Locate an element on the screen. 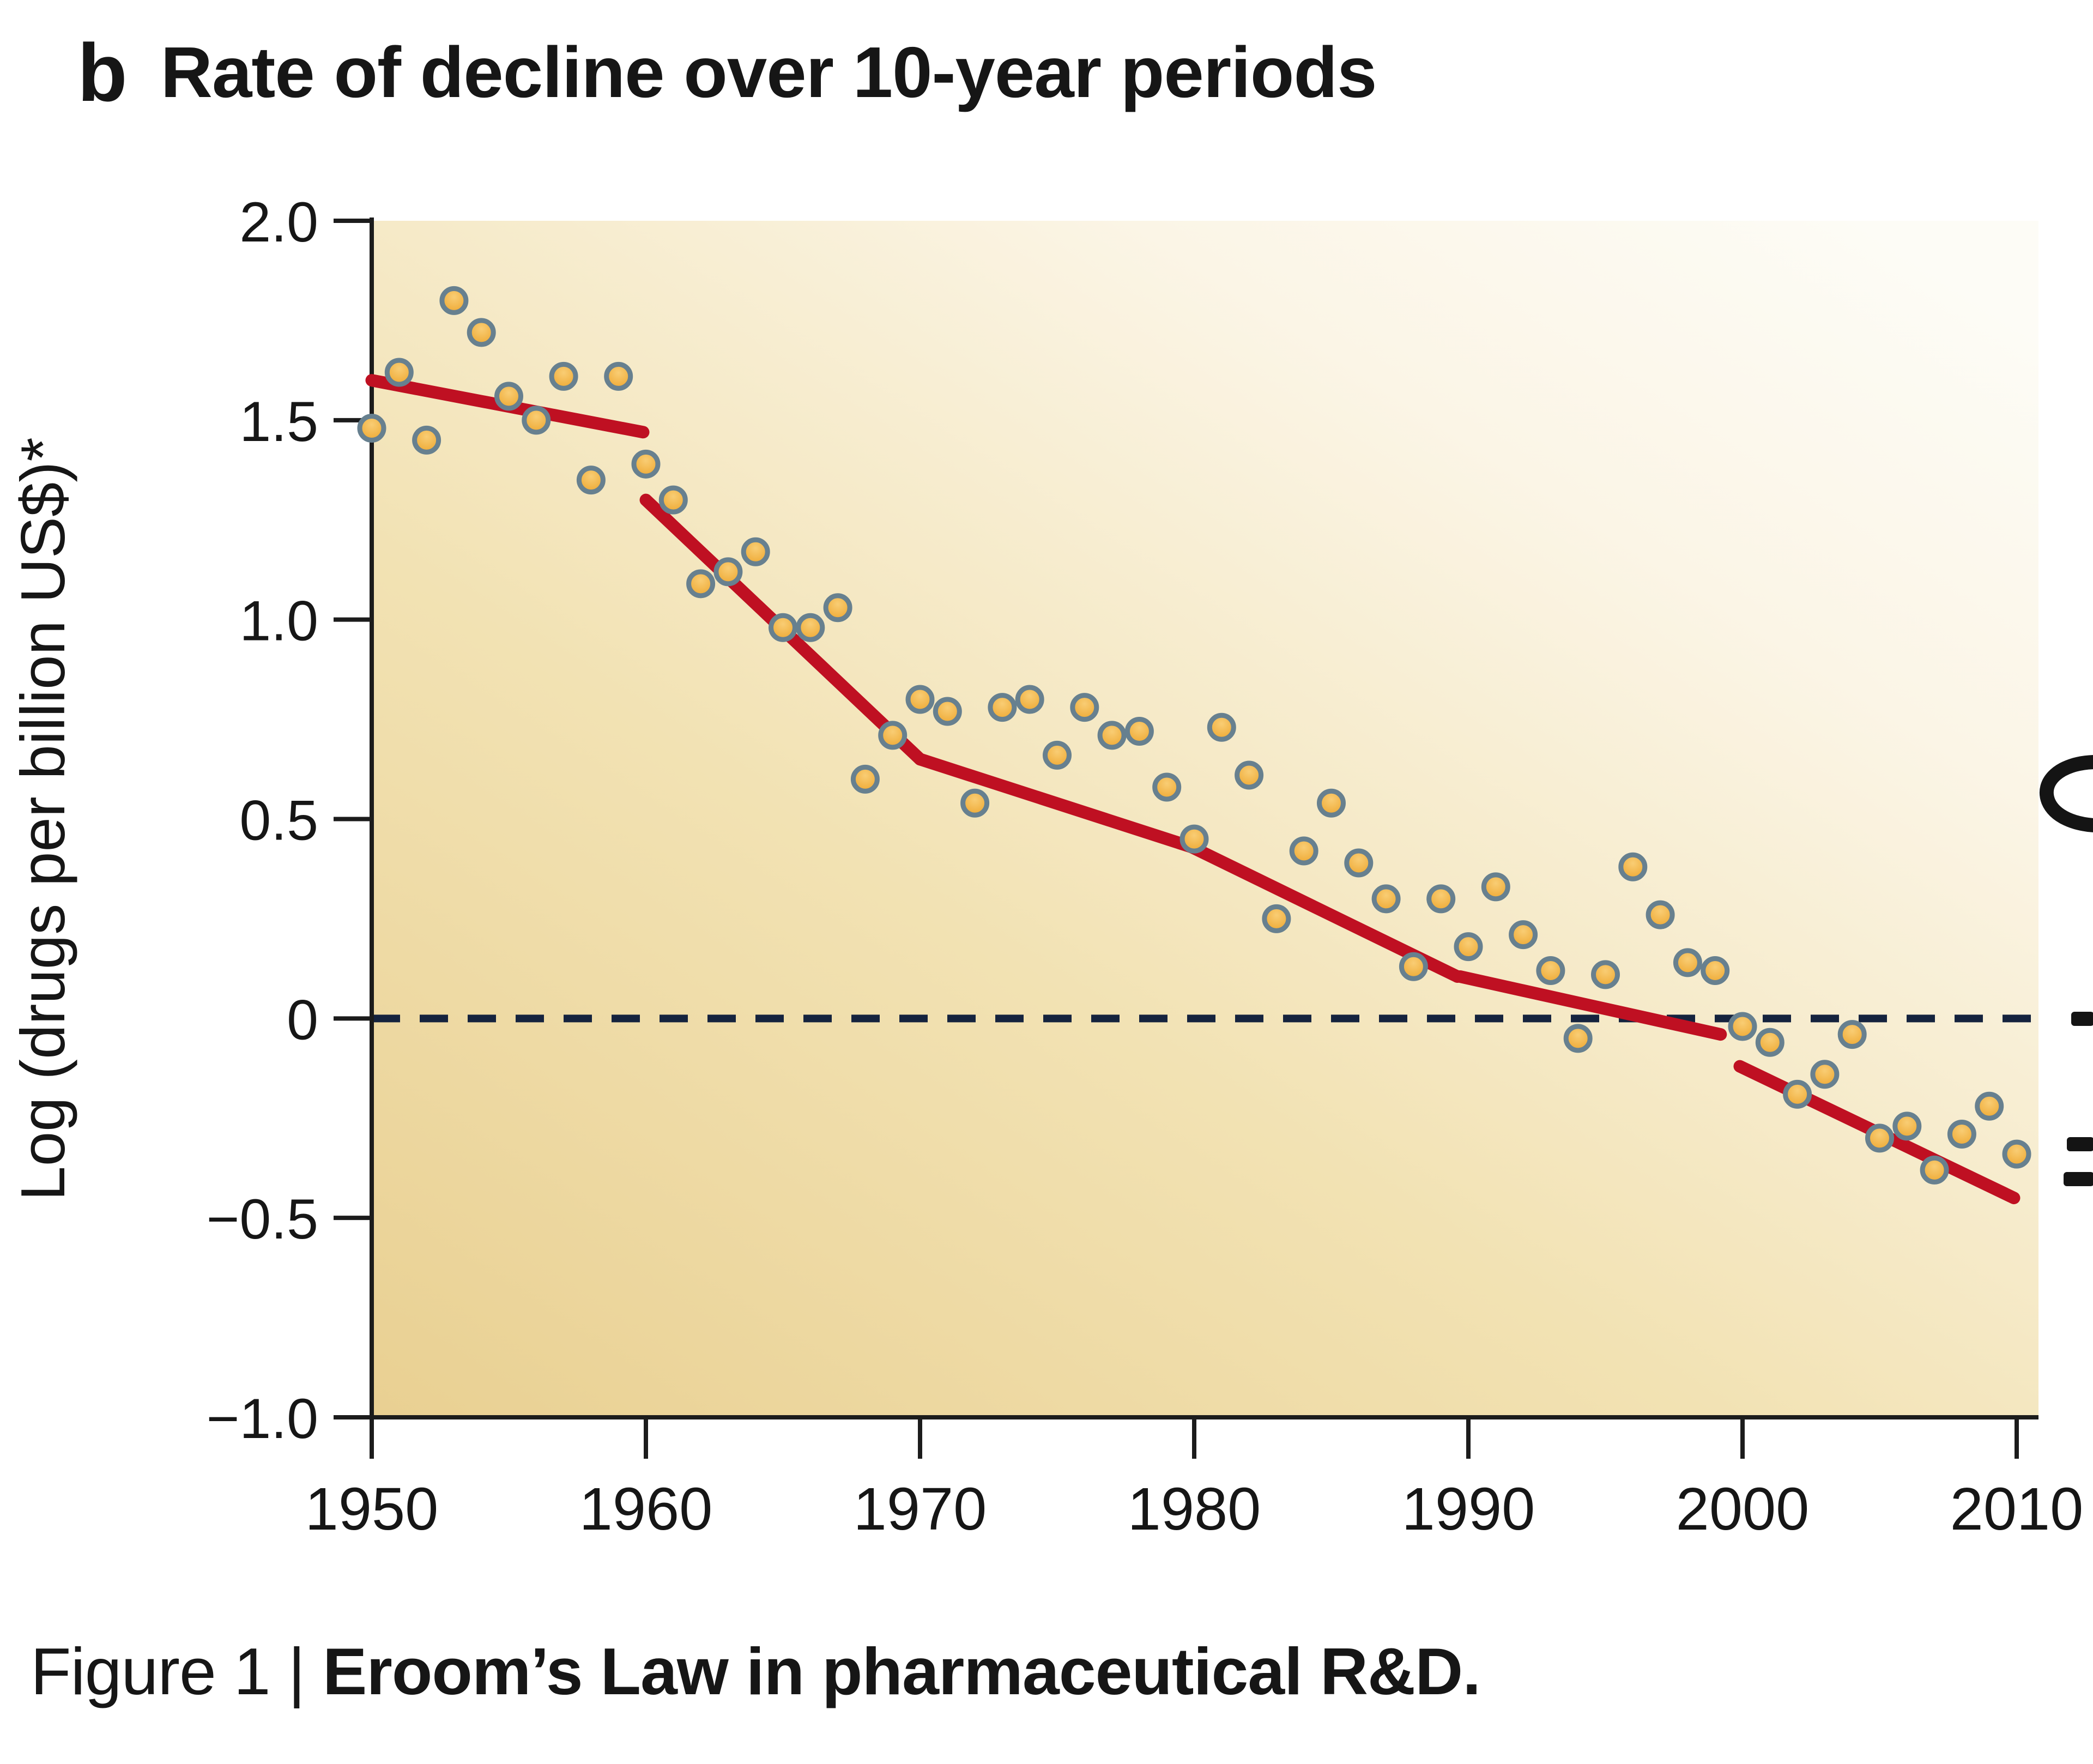  y-tick-label: 0 is located at coordinates (303, 1020).